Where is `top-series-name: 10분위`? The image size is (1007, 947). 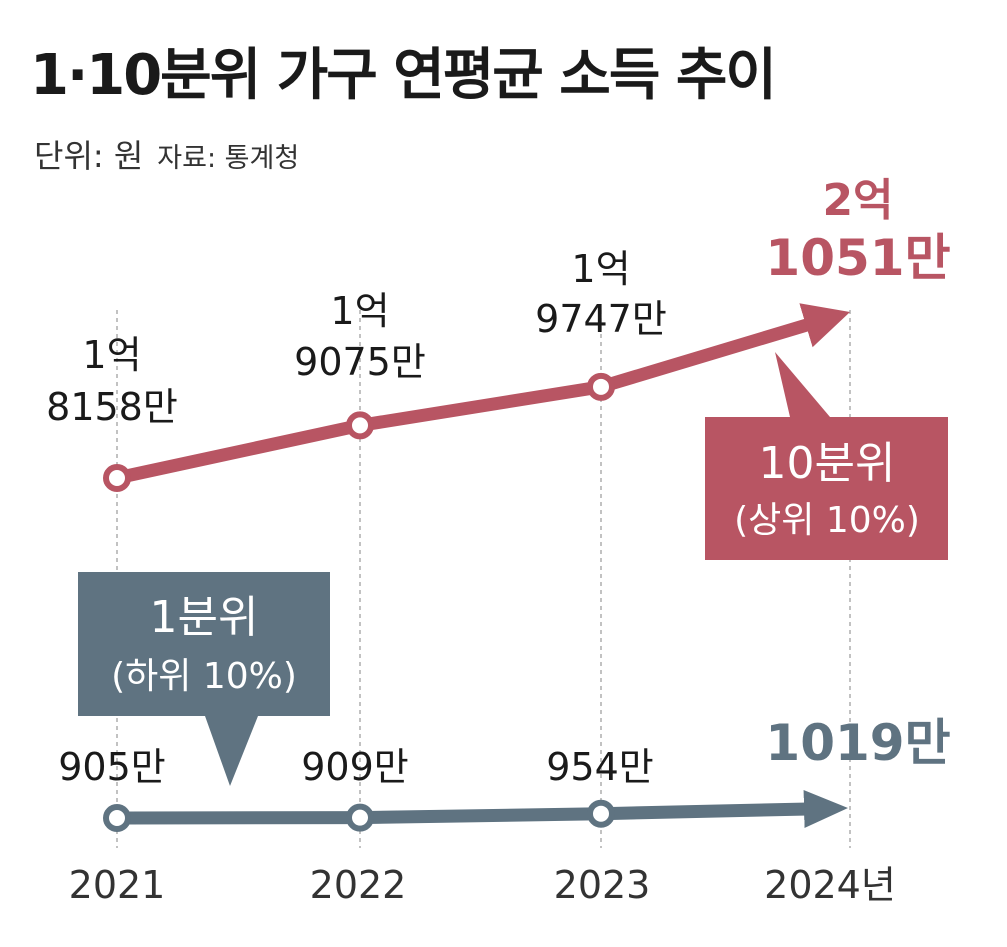
top-series-name: 10분위 is located at coordinates (827, 463).